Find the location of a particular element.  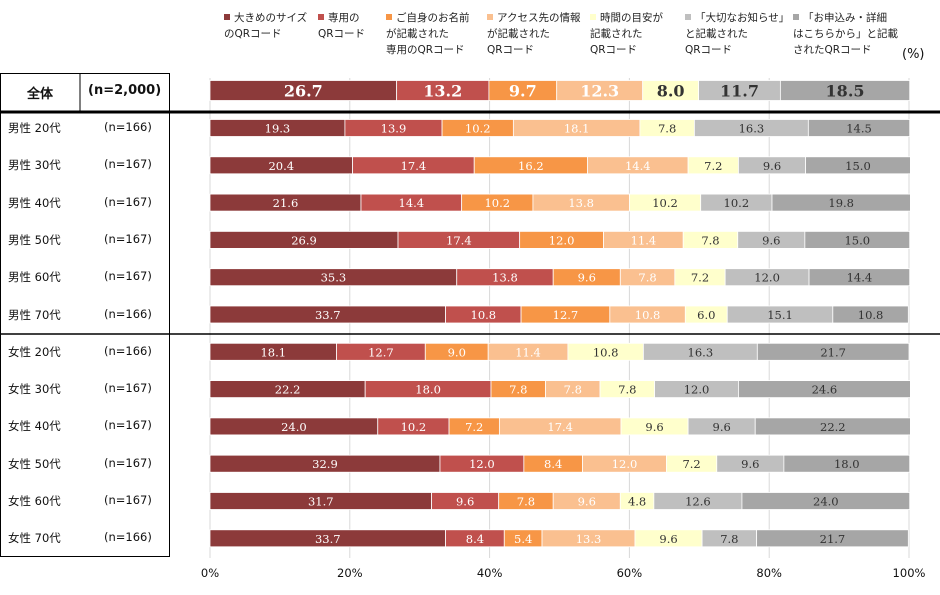

bar-value-label: 26.7 is located at coordinates (303, 91).